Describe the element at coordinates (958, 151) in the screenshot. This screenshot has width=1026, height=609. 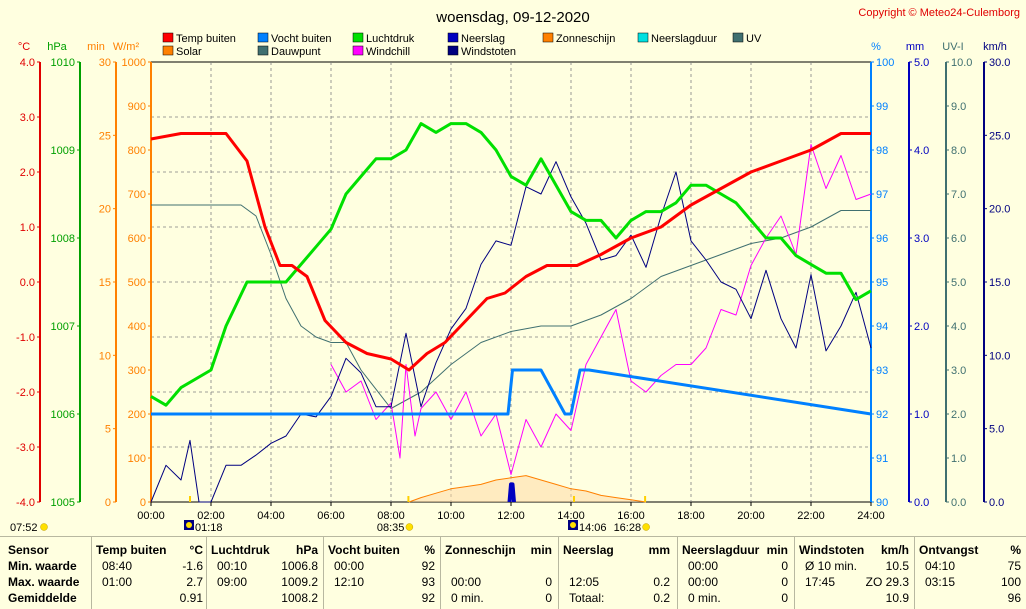
I see `axis-tick-label-uv: 8.0` at that location.